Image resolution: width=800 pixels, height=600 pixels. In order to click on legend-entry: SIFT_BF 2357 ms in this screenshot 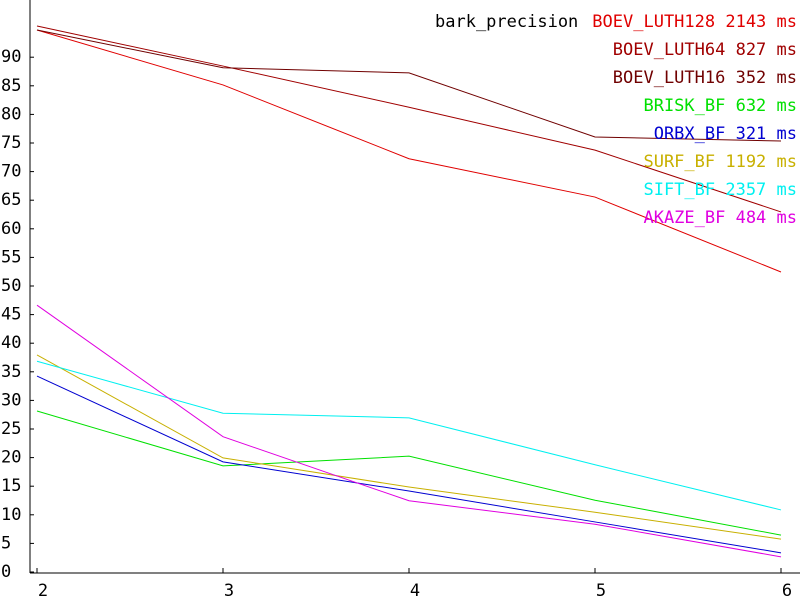, I will do `click(720, 190)`.